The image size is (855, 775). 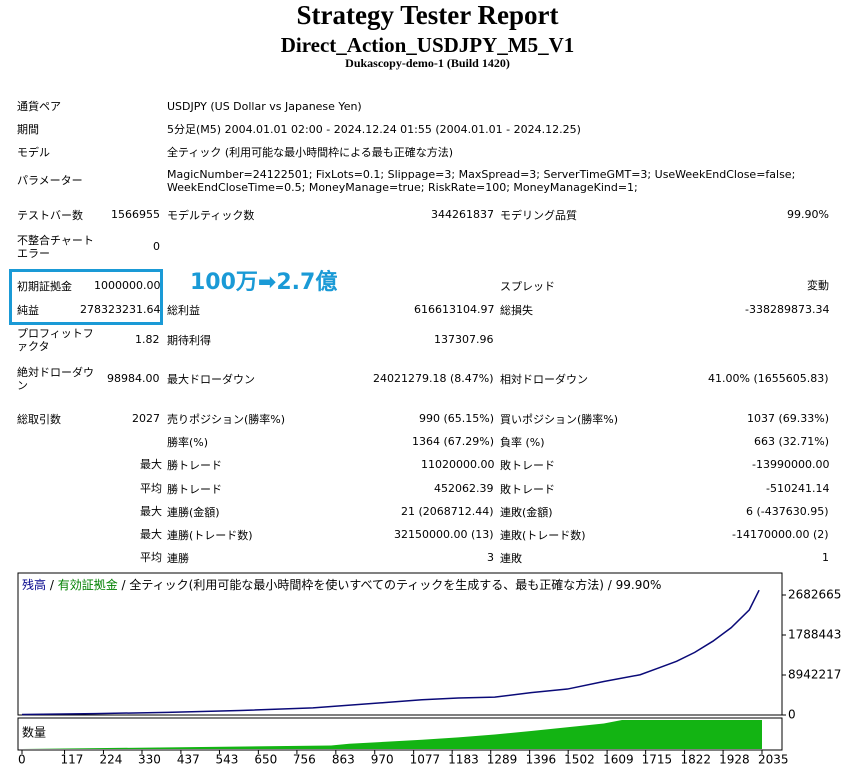 What do you see at coordinates (425, 760) in the screenshot?
I see `x-tick-label: 1077` at bounding box center [425, 760].